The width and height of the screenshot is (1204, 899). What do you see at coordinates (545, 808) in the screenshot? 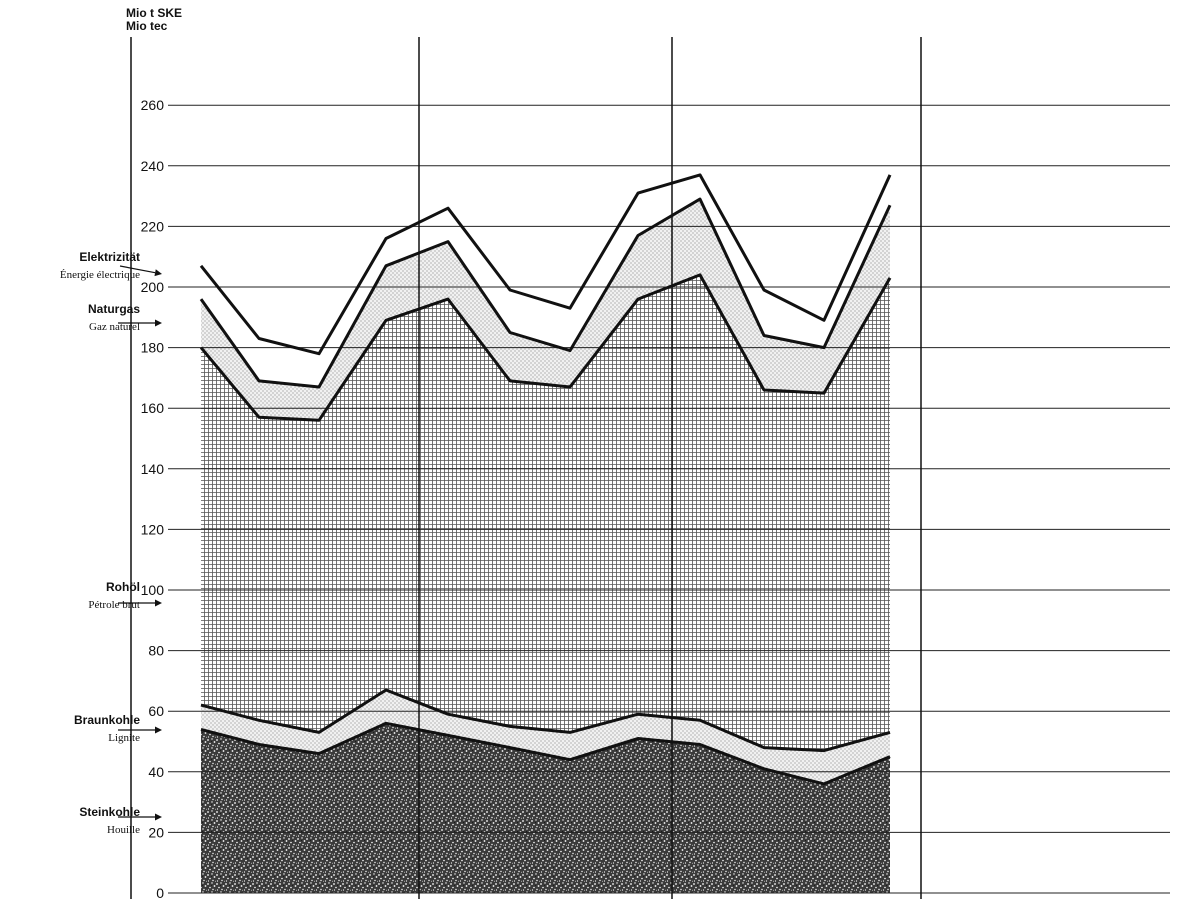
I see `band-steinkohle` at bounding box center [545, 808].